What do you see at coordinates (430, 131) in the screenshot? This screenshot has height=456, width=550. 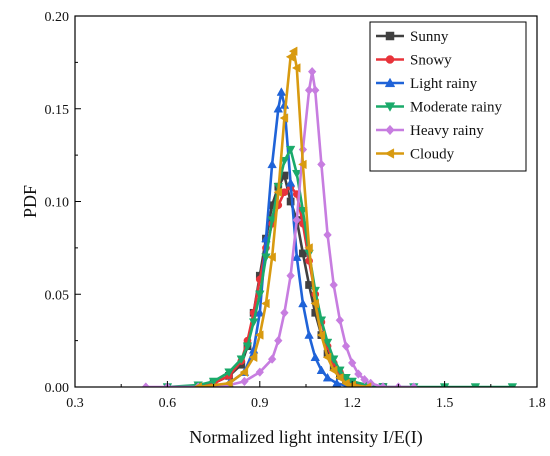 I see `legend-item: Heavy rainy` at bounding box center [430, 131].